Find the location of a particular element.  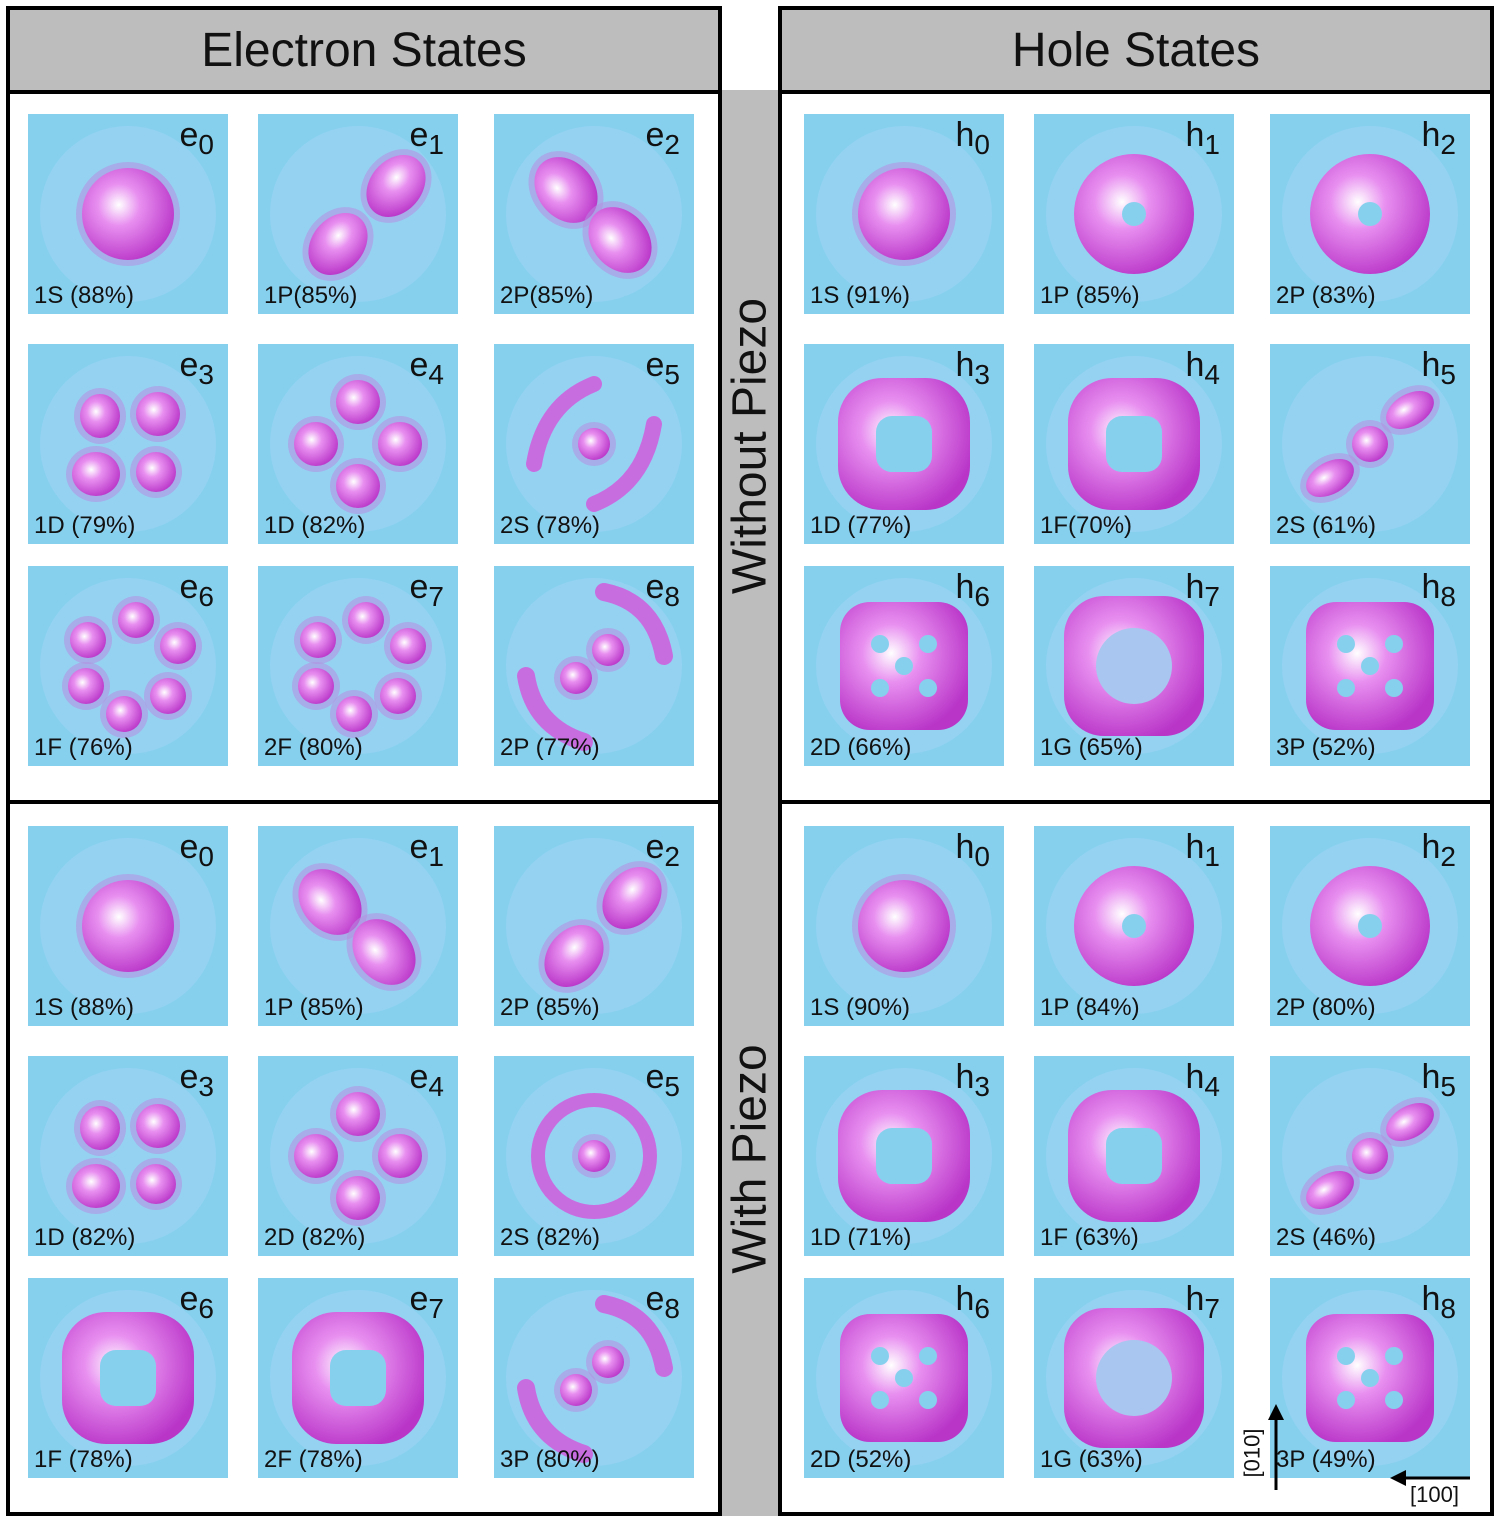

panel-electron-with-e4: e4 2D (82%) is located at coordinates (358, 1156).